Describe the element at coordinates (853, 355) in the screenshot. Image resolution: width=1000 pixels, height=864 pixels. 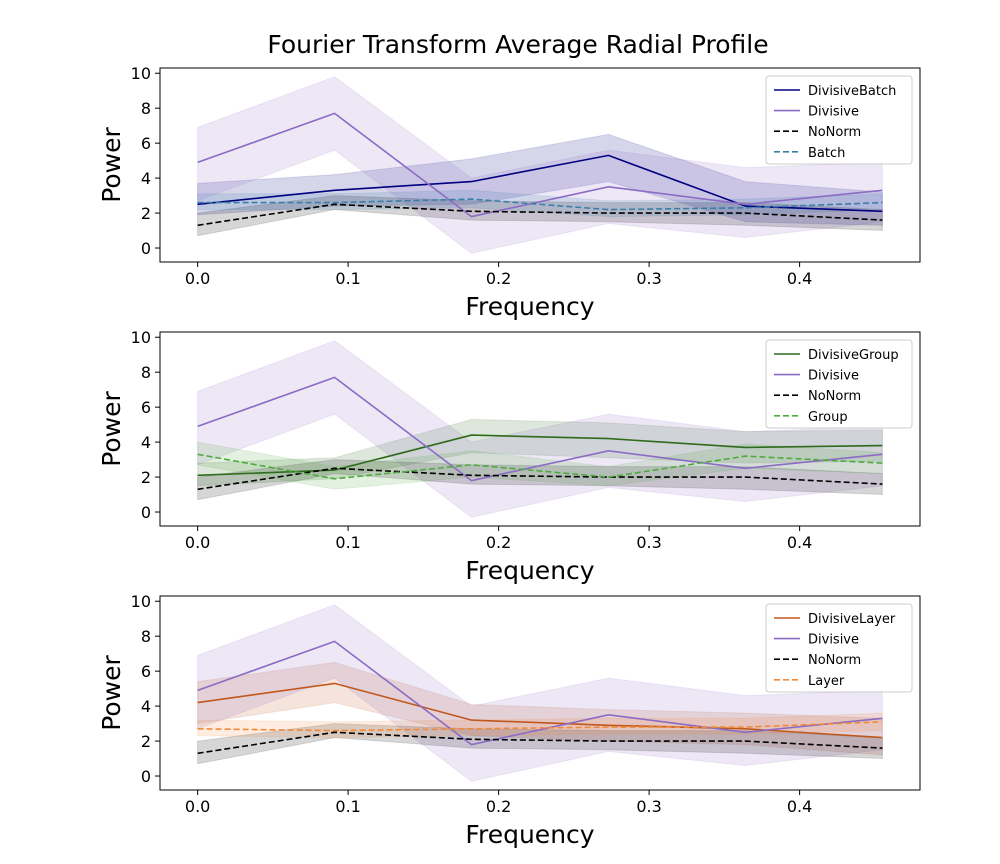
I see `legend-label-divisivegroup: DivisiveGroup` at that location.